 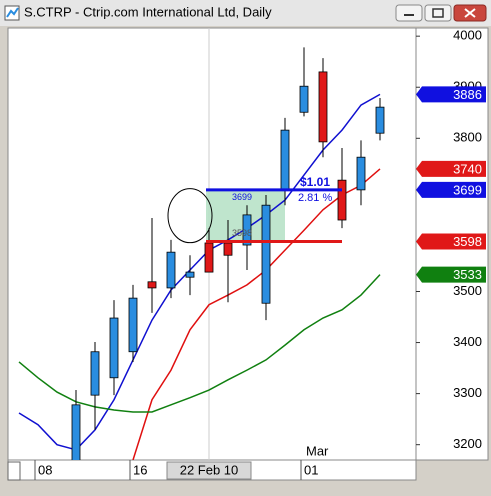 What do you see at coordinates (467, 443) in the screenshot?
I see `y-tick-label: 3200` at bounding box center [467, 443].